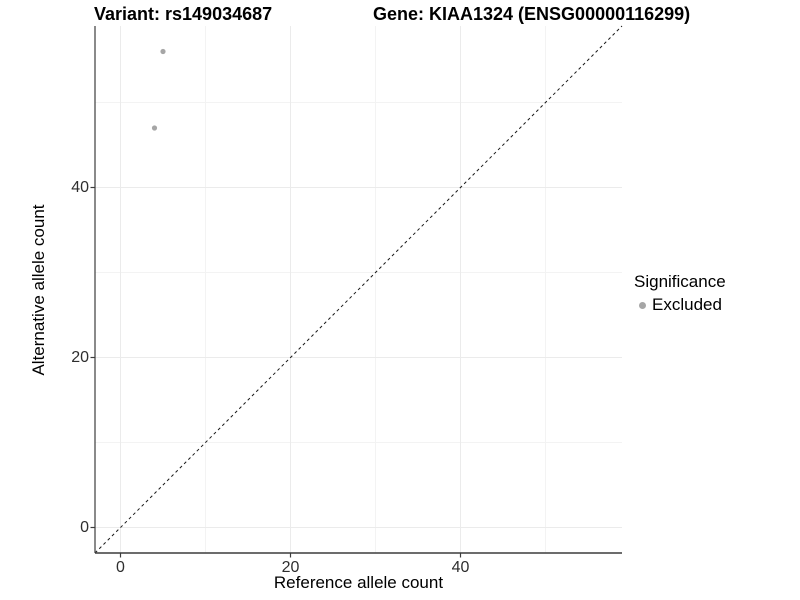 The height and width of the screenshot is (600, 800). Describe the element at coordinates (80, 357) in the screenshot. I see `y-tick-label: 20` at that location.